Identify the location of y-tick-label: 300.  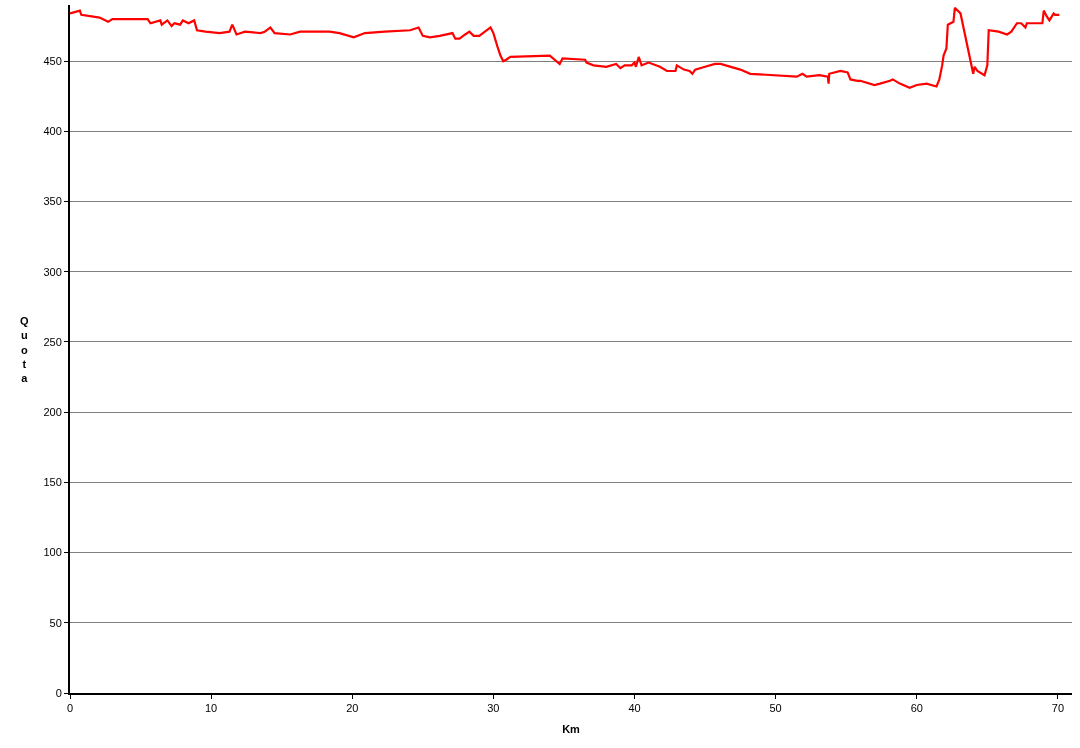
(52, 271).